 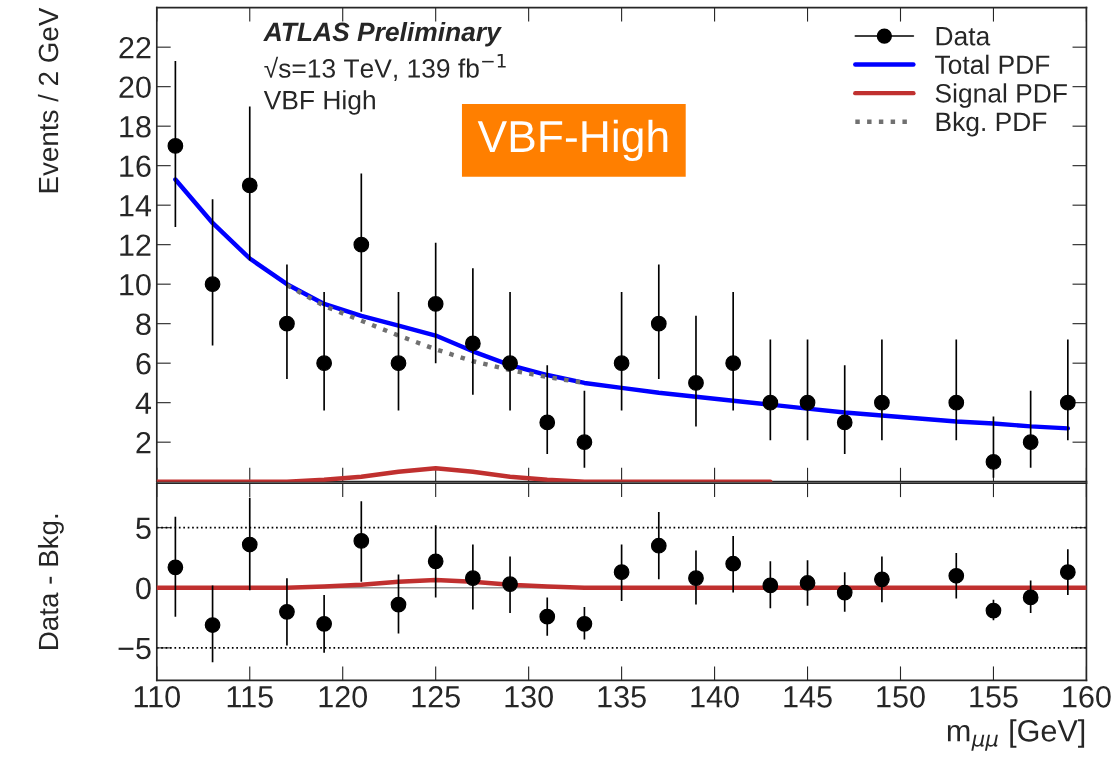 I want to click on y-tick-label: 16, so click(x=135, y=166).